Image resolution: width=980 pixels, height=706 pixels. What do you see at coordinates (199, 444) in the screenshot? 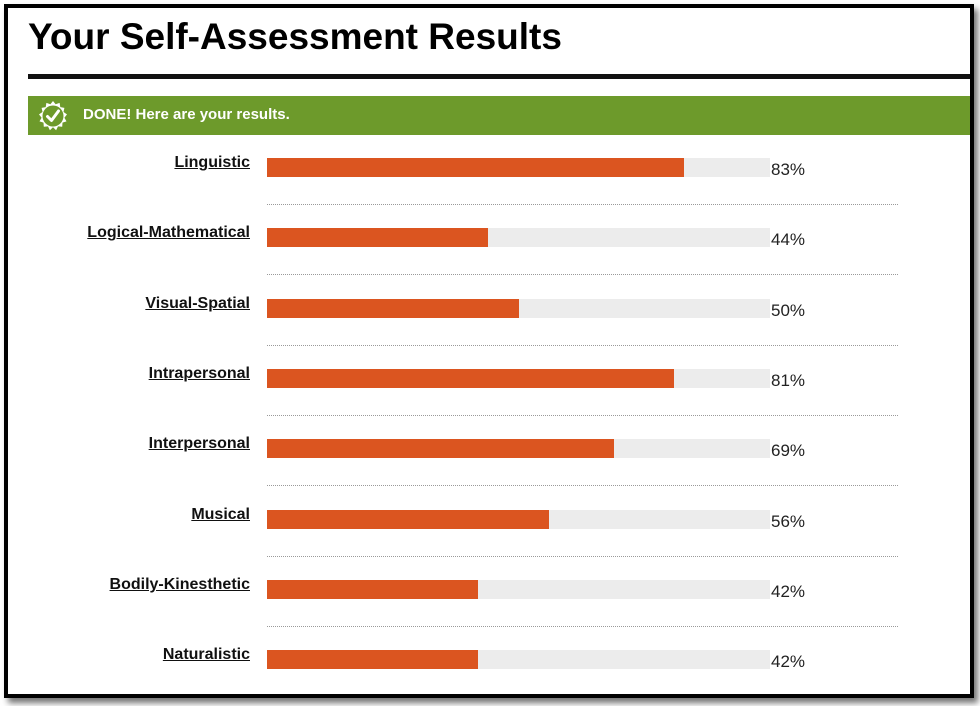
I see `category-link: Interpersonal` at bounding box center [199, 444].